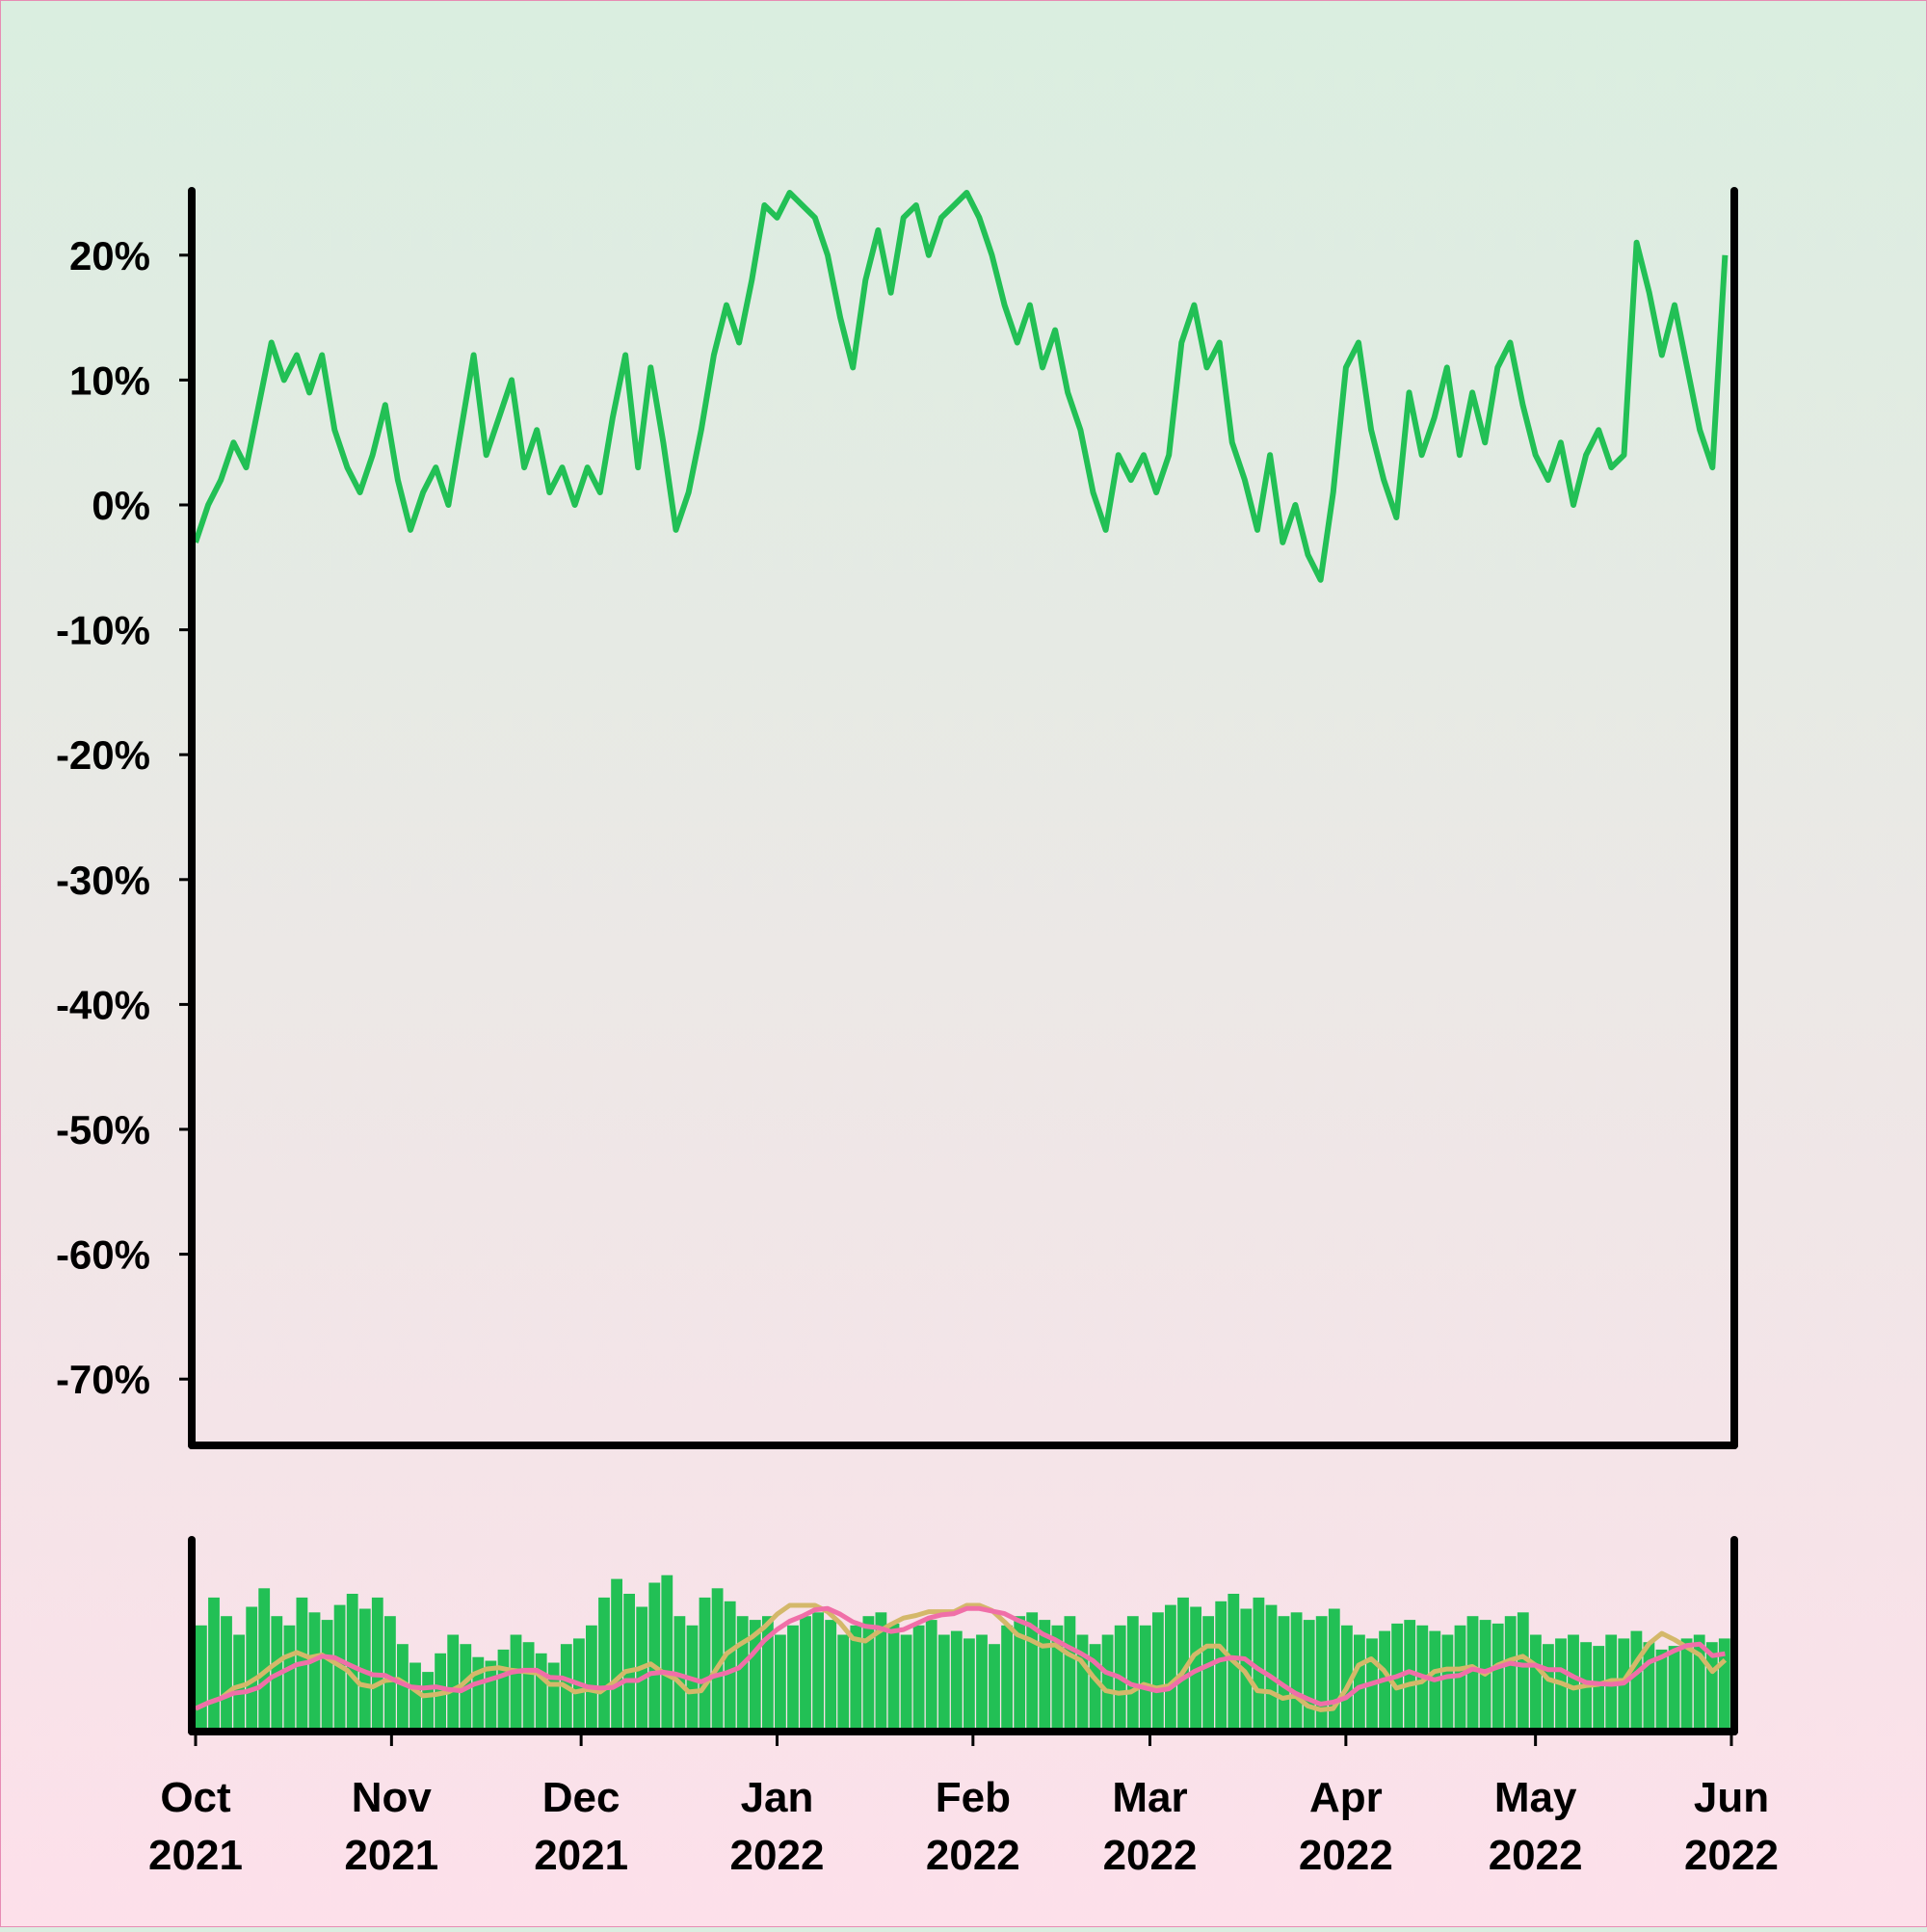 This screenshot has height=1932, width=1927. I want to click on y-tick-label: -70%, so click(103, 1379).